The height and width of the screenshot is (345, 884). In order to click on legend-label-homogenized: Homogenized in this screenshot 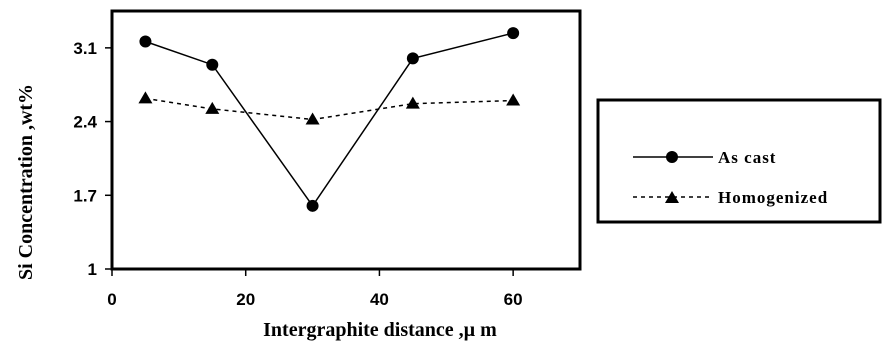, I will do `click(773, 197)`.